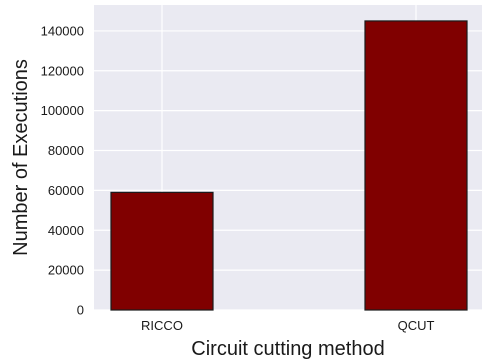 This screenshot has height=360, width=482. What do you see at coordinates (62, 30) in the screenshot?
I see `y-tick-label: 140000` at bounding box center [62, 30].